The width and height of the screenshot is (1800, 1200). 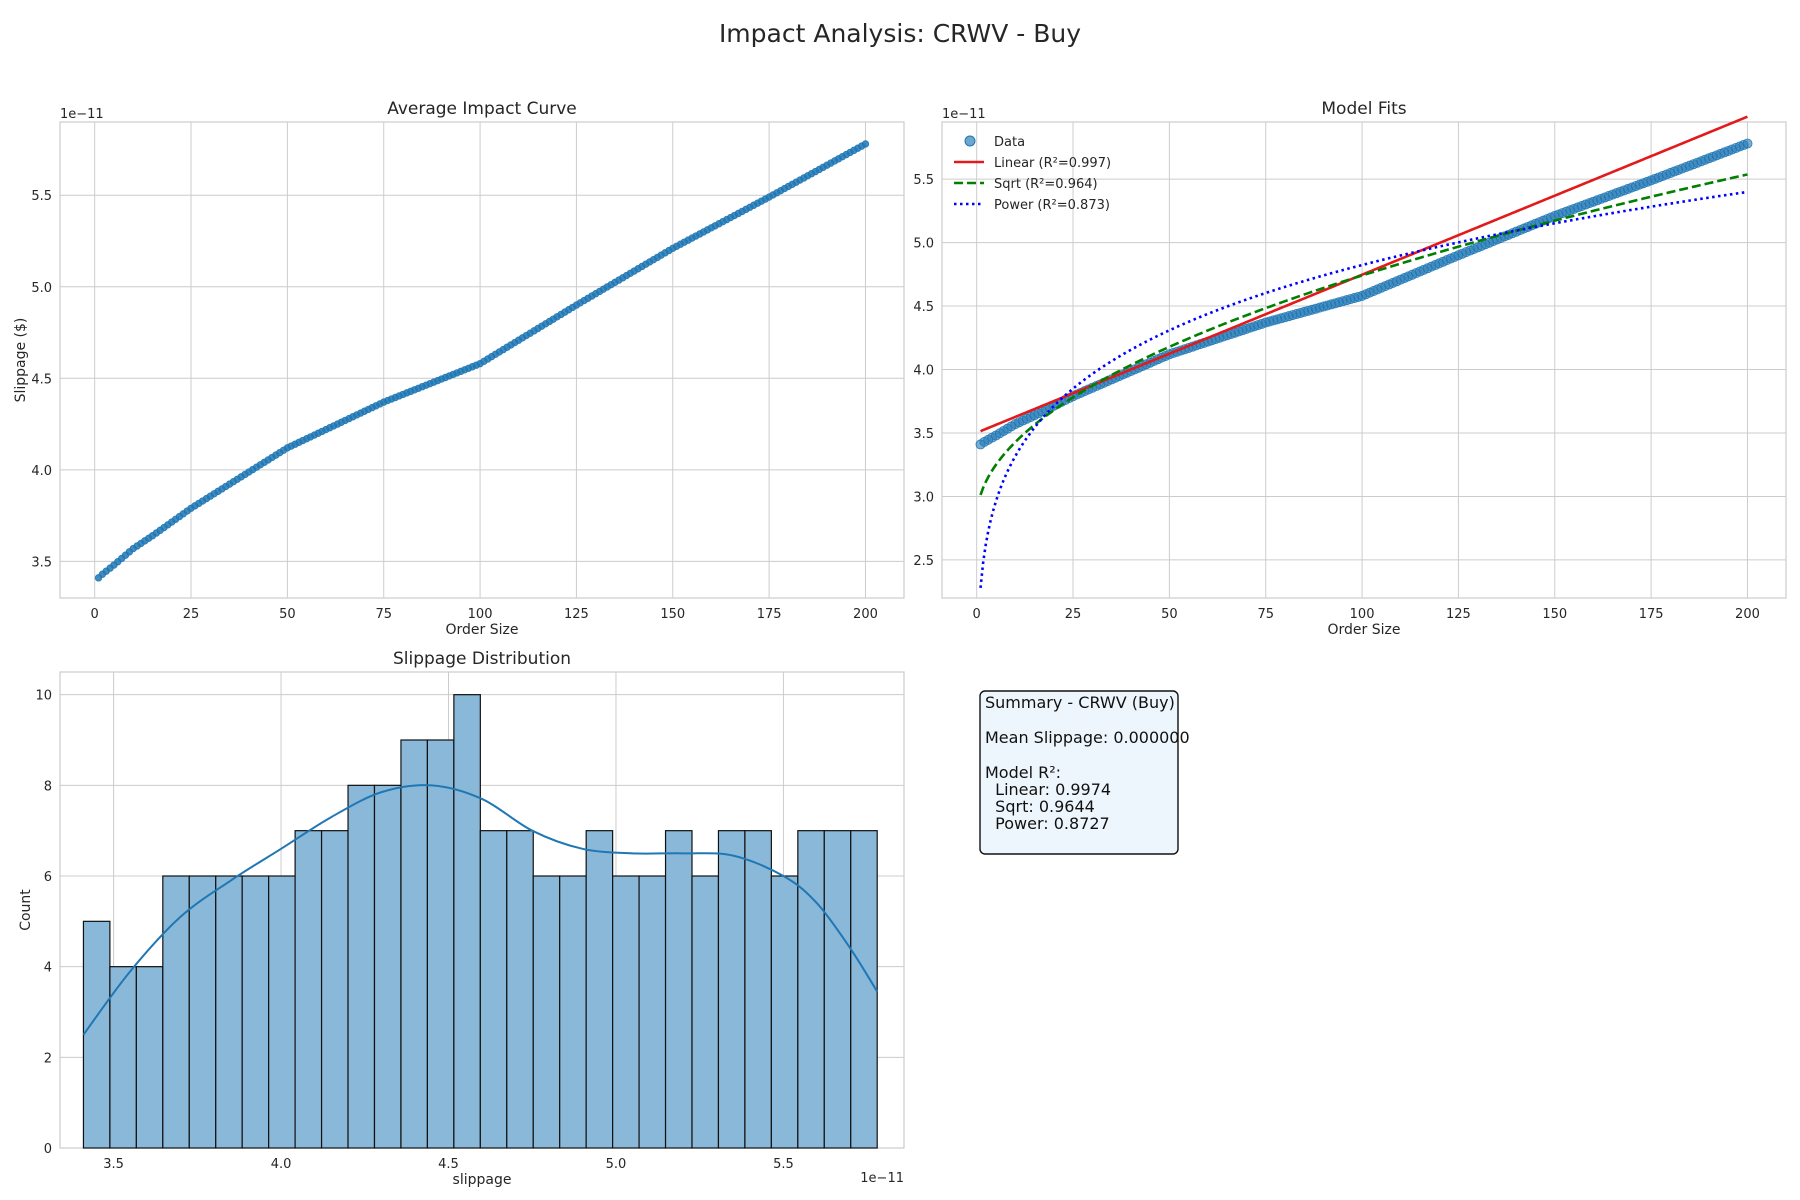 I want to click on linear-fit-line, so click(x=1364, y=274).